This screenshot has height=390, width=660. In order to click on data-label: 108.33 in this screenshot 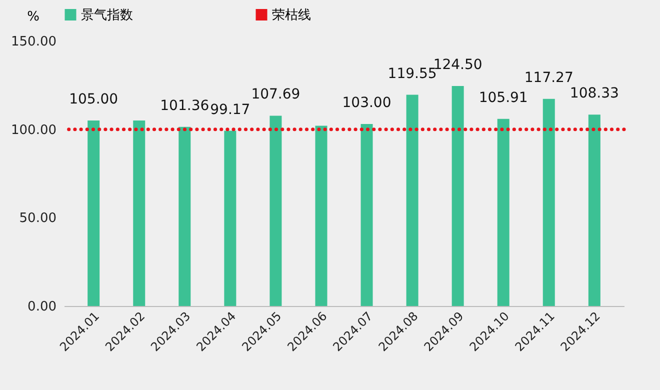, I will do `click(594, 94)`.